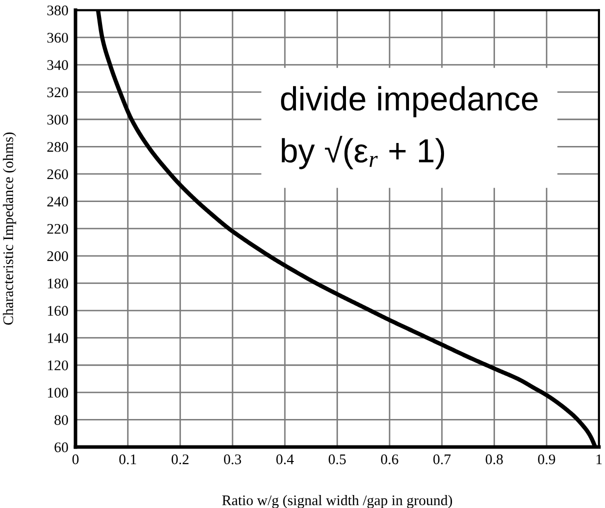  What do you see at coordinates (57, 147) in the screenshot?
I see `y-tick-label: 280` at bounding box center [57, 147].